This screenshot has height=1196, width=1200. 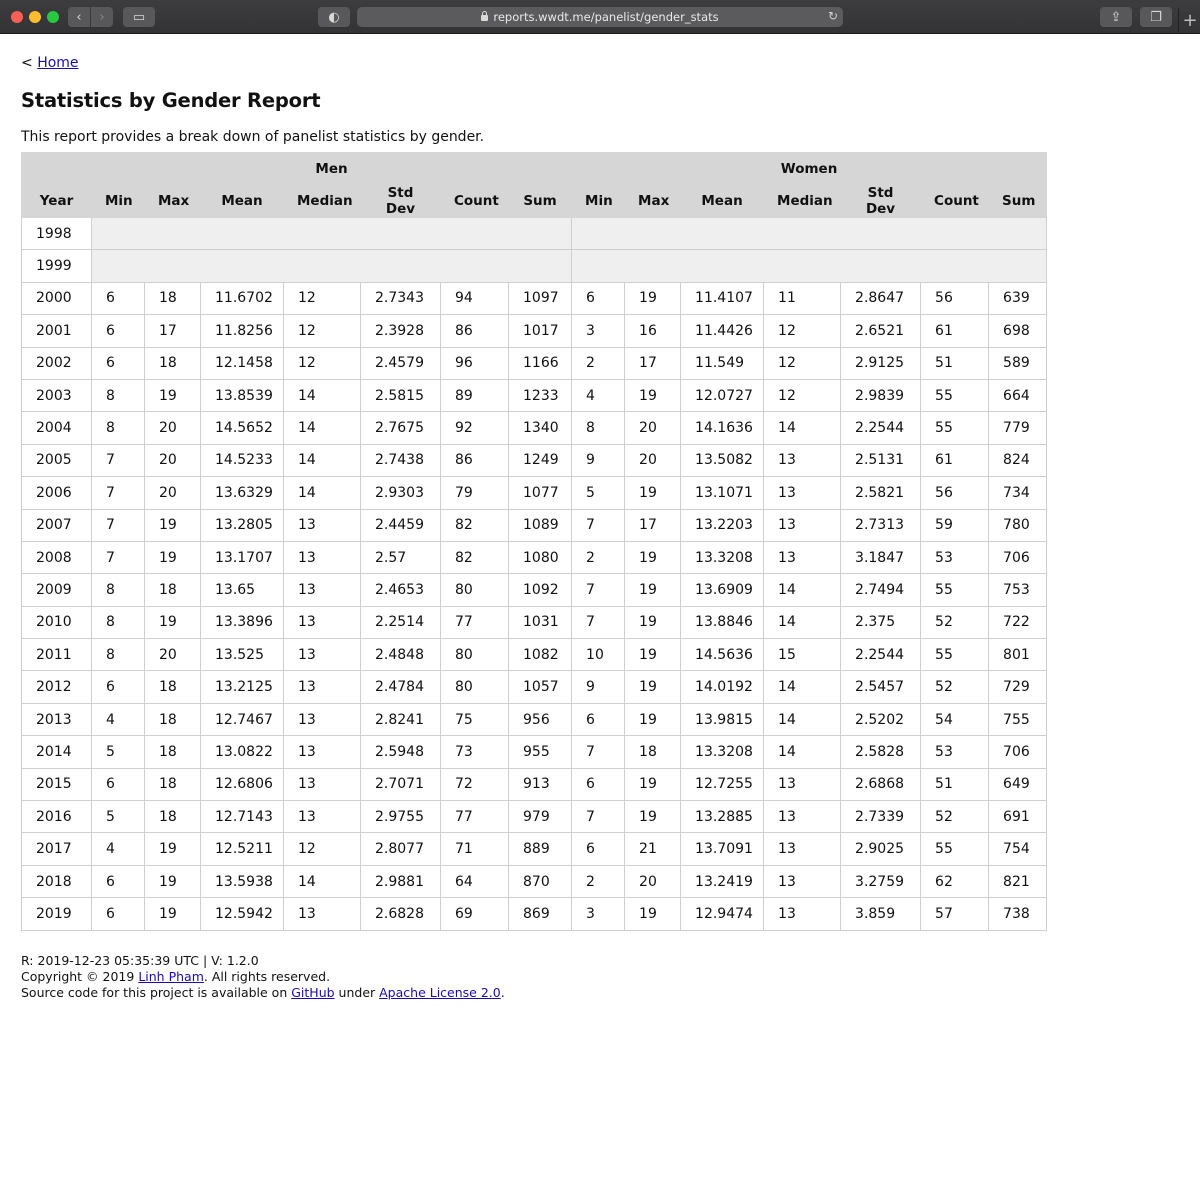 What do you see at coordinates (400, 395) in the screenshot?
I see `table-cell: 2.5815` at bounding box center [400, 395].